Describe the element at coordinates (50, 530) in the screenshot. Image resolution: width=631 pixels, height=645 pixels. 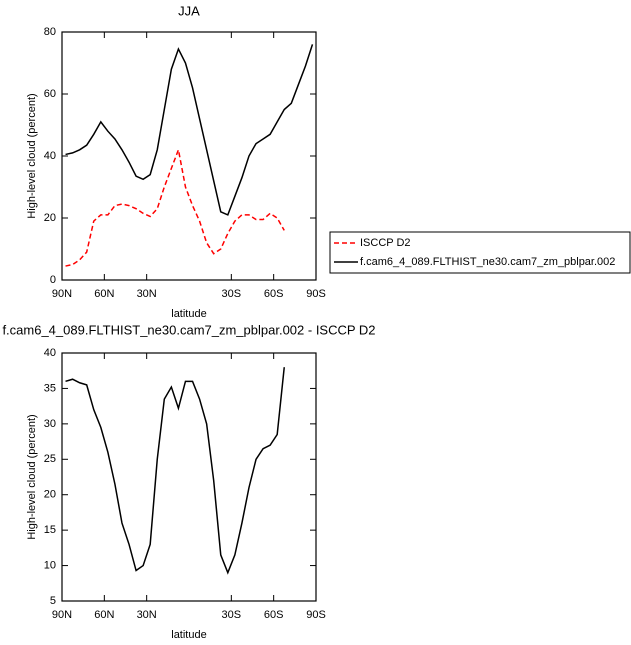
I see `y-tick-label: 15` at that location.